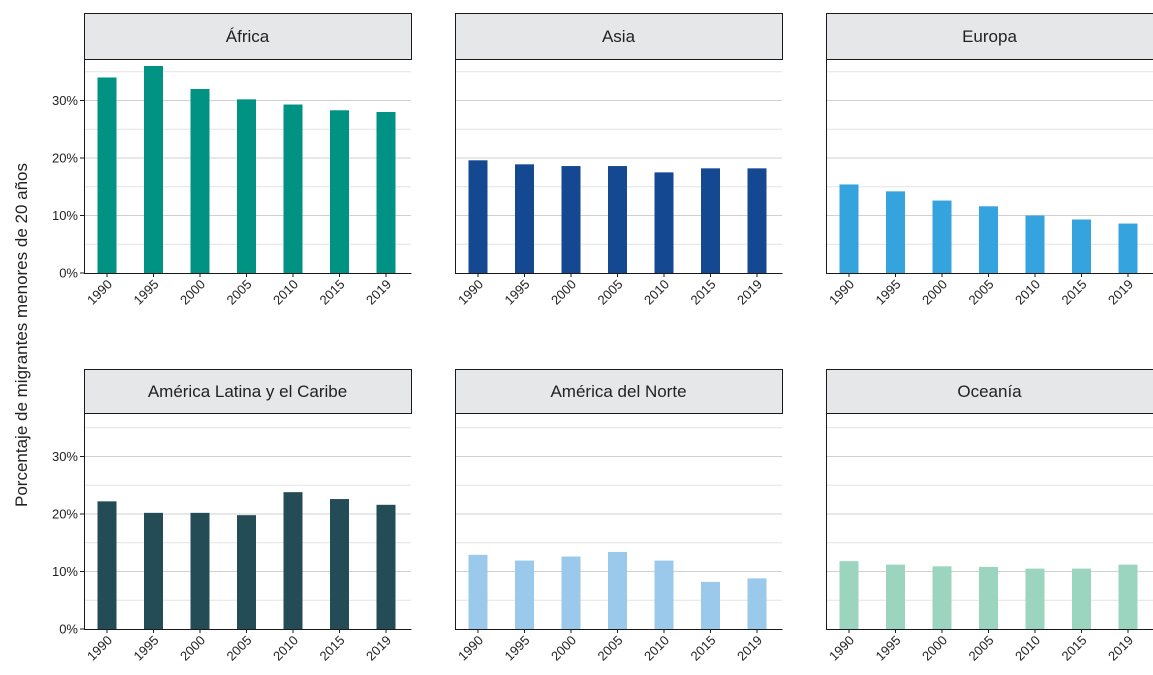  What do you see at coordinates (618, 391) in the screenshot?
I see `panel-title: América del Norte` at bounding box center [618, 391].